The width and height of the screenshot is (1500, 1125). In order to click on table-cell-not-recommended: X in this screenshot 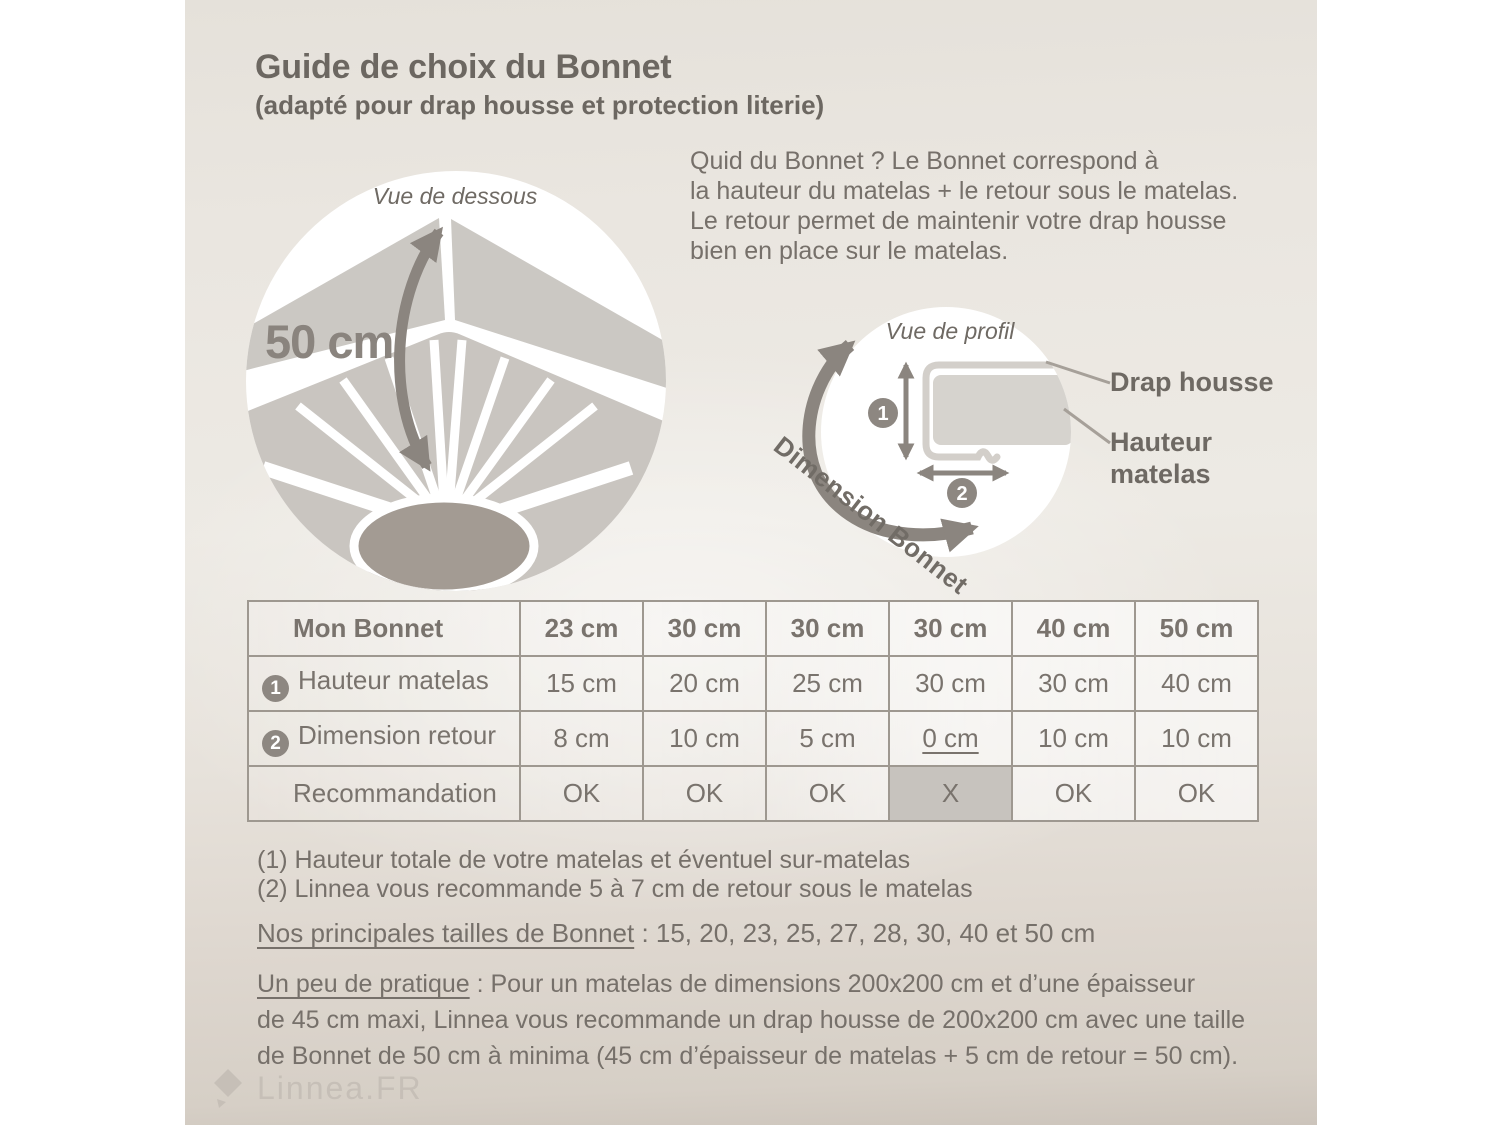, I will do `click(950, 793)`.